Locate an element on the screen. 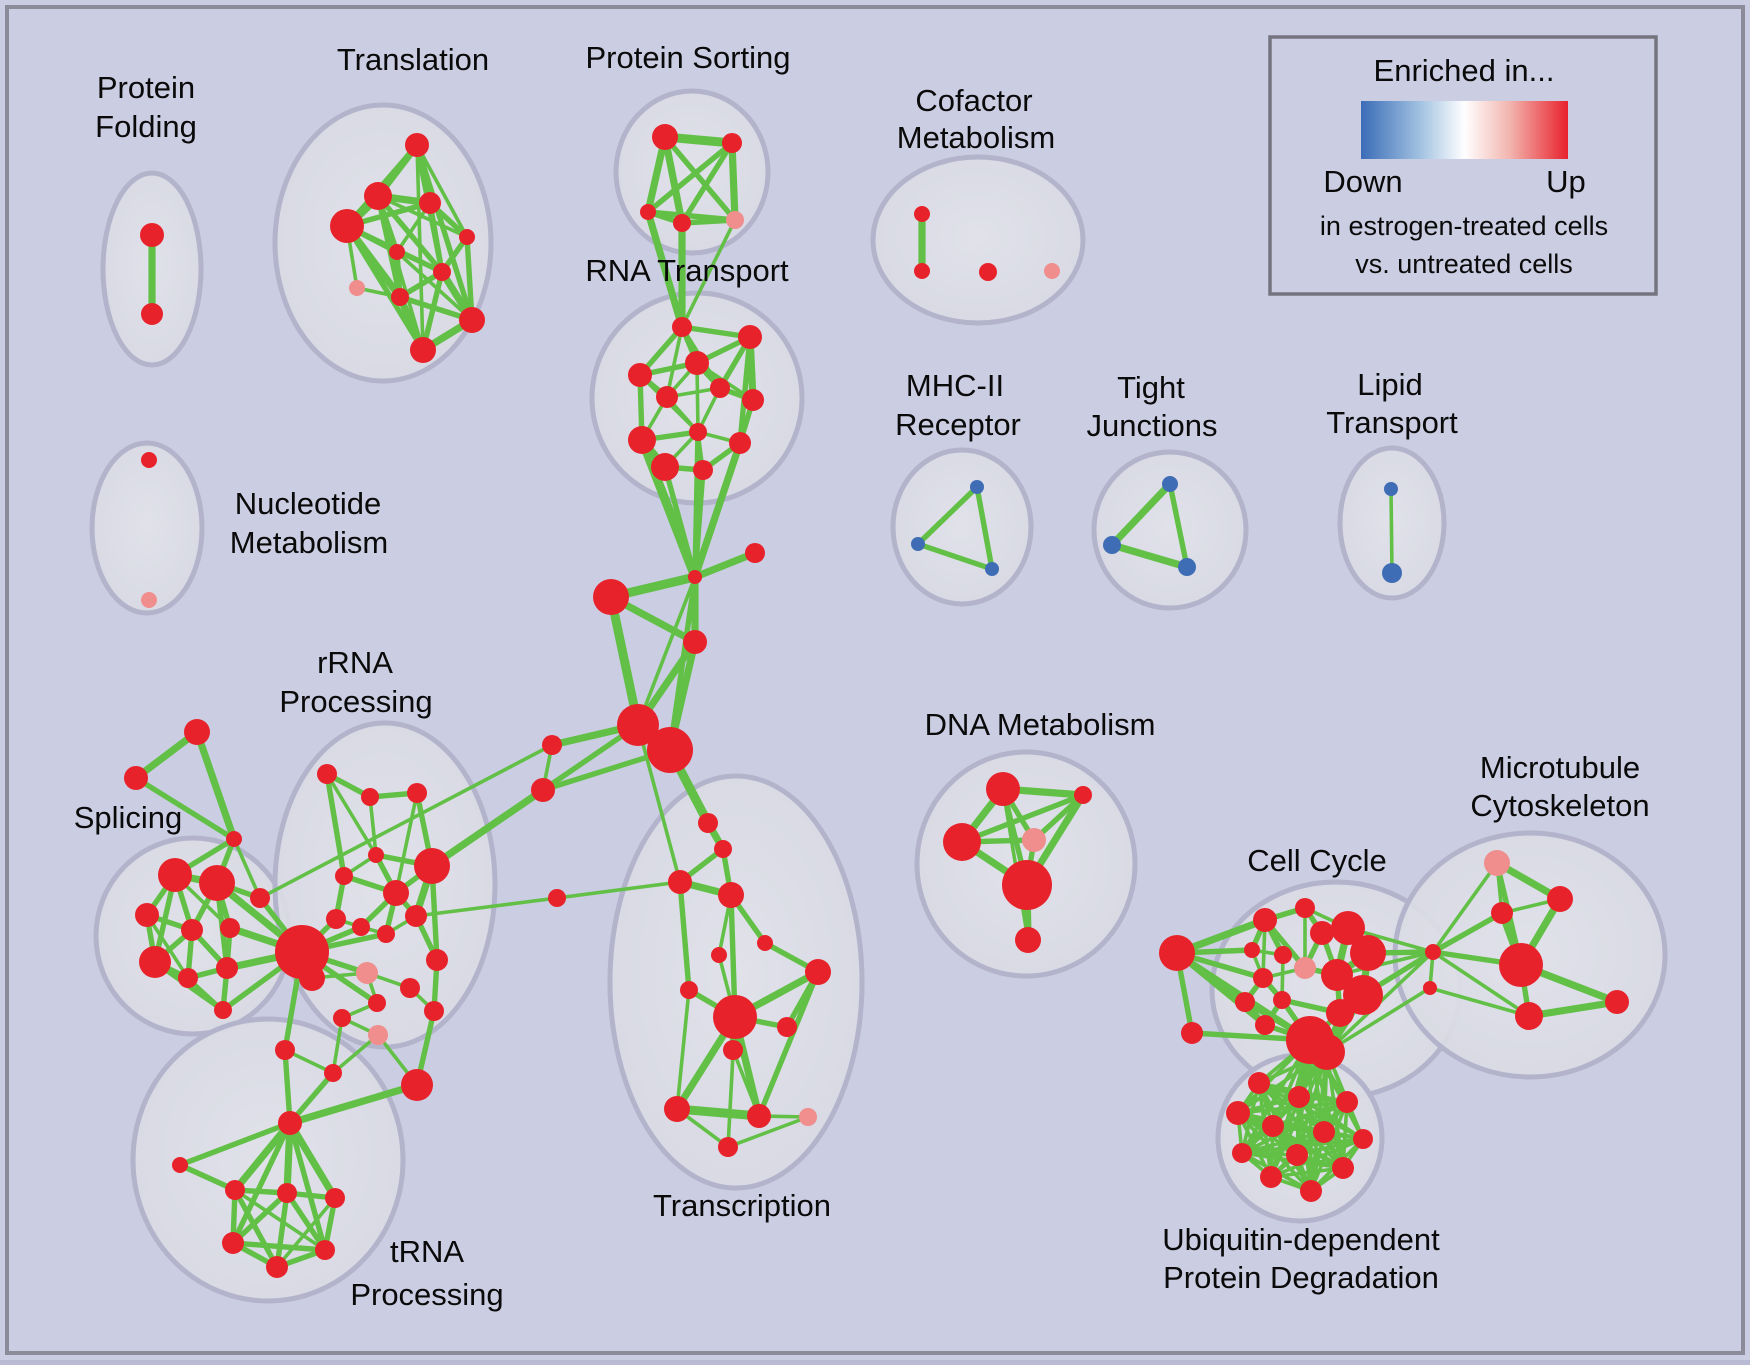 The height and width of the screenshot is (1365, 1750). legend-box is located at coordinates (1463, 165).